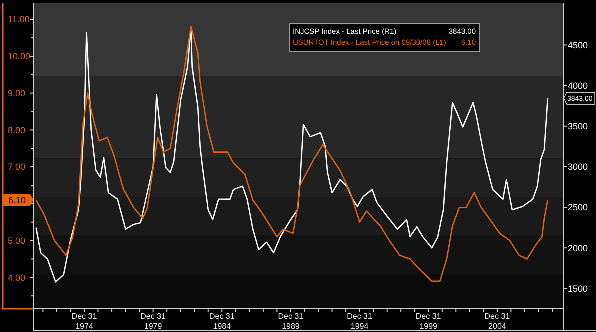  I want to click on y-tick-label: 8.00, so click(17, 130).